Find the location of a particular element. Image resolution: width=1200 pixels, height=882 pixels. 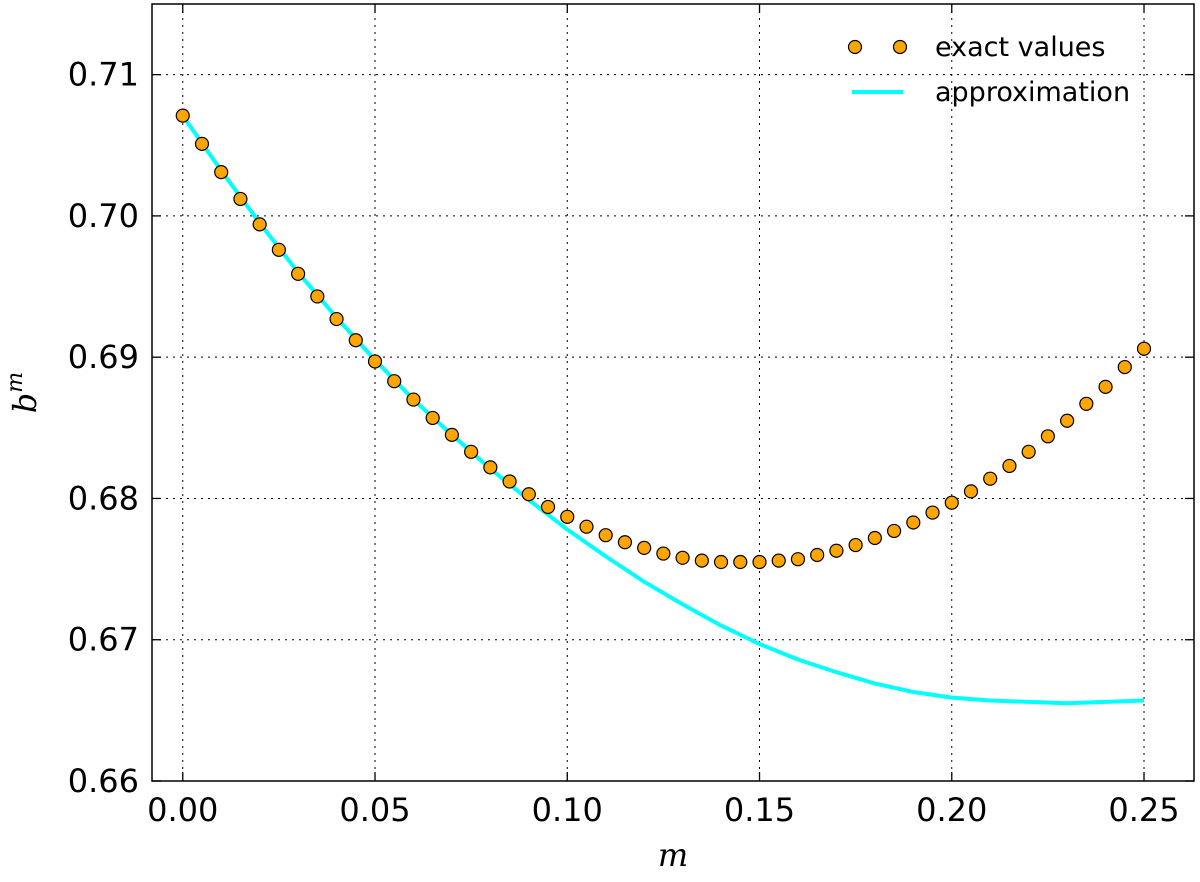

y-tick-label: 0.67 is located at coordinates (103, 640).